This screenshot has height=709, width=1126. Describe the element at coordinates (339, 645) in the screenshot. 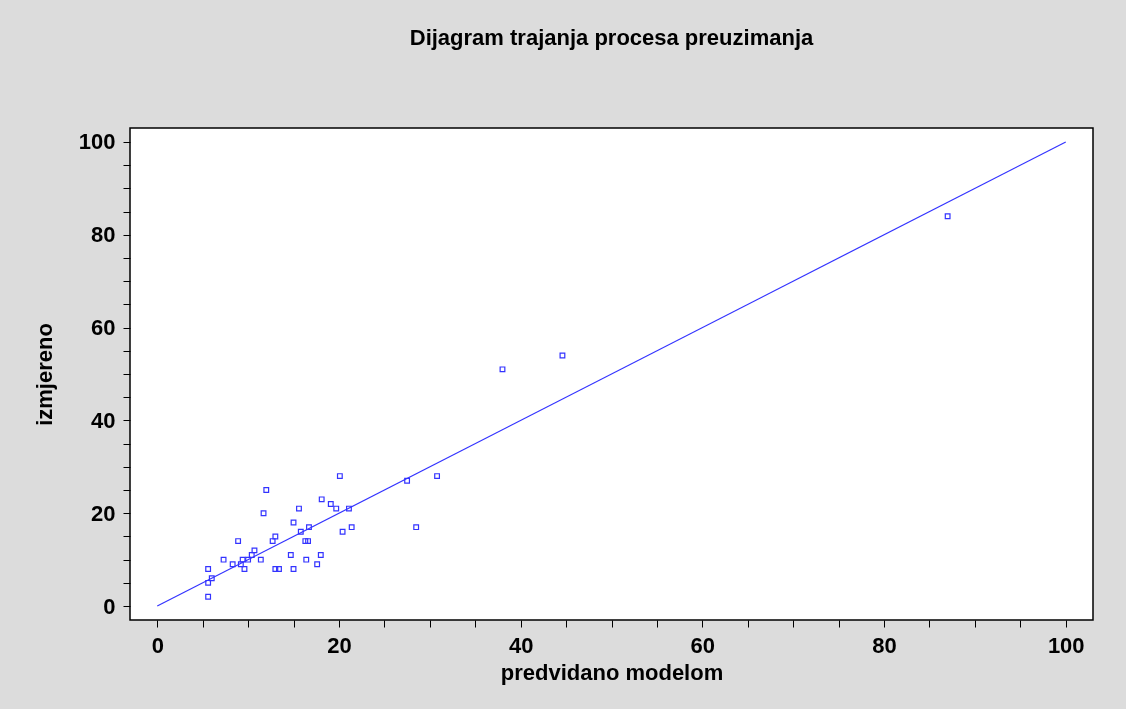

I see `x-tick-label: 20` at that location.